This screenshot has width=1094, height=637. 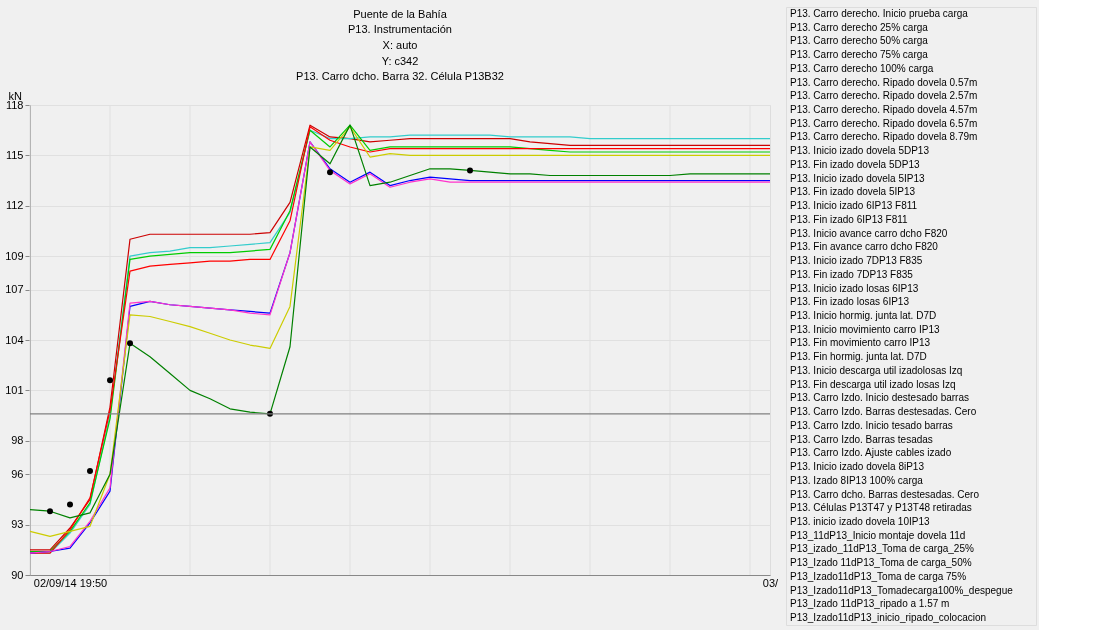 I want to click on text: P13. Fin movimiento carro IP13, so click(x=860, y=343).